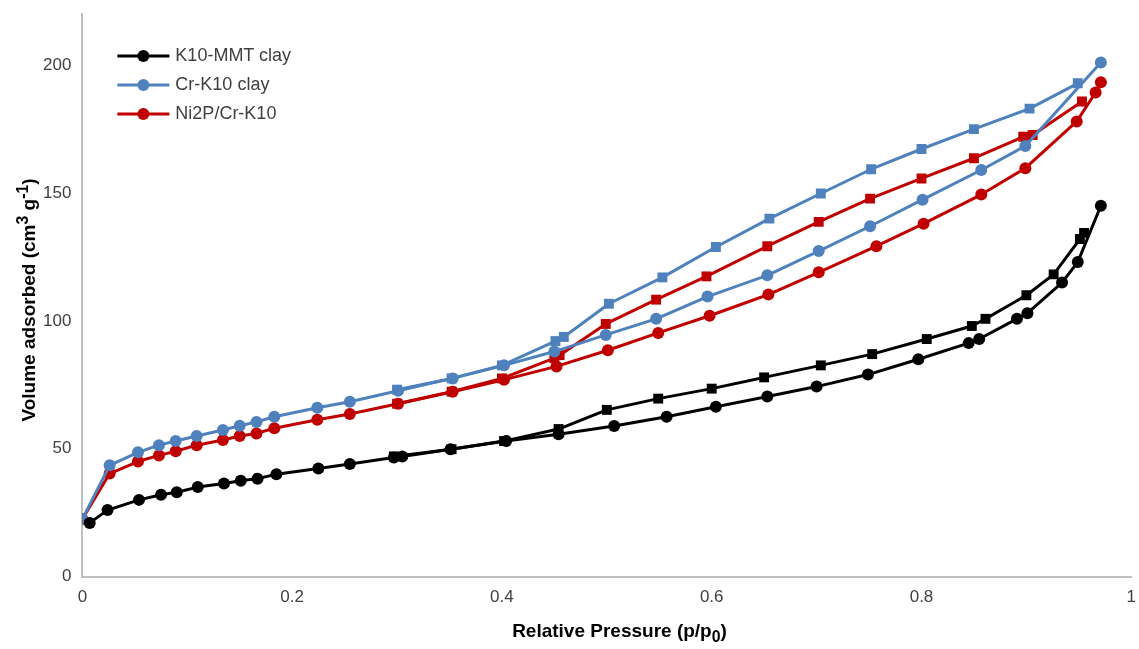  What do you see at coordinates (292, 597) in the screenshot?
I see `x-tick-label: 0.2` at bounding box center [292, 597].